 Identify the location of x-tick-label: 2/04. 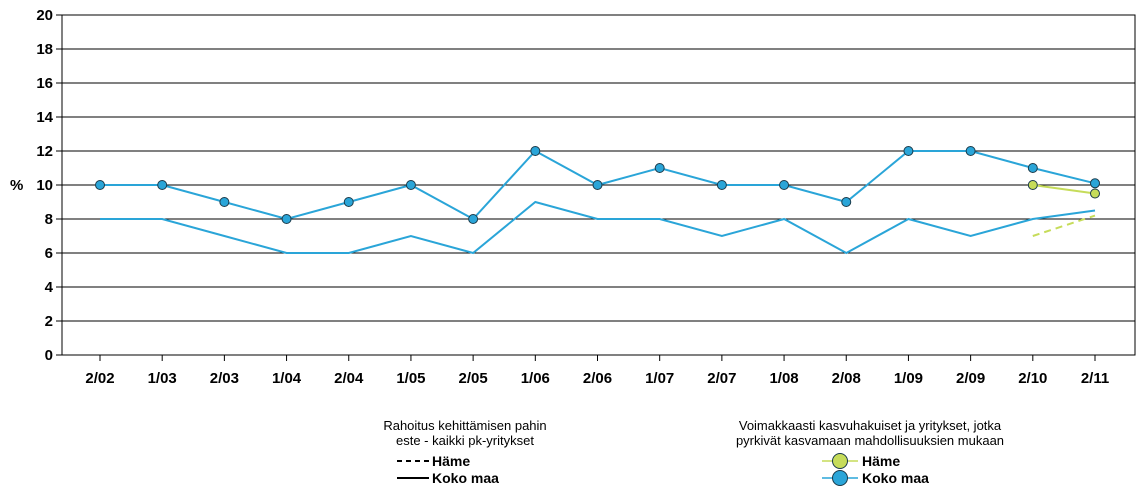
(349, 378).